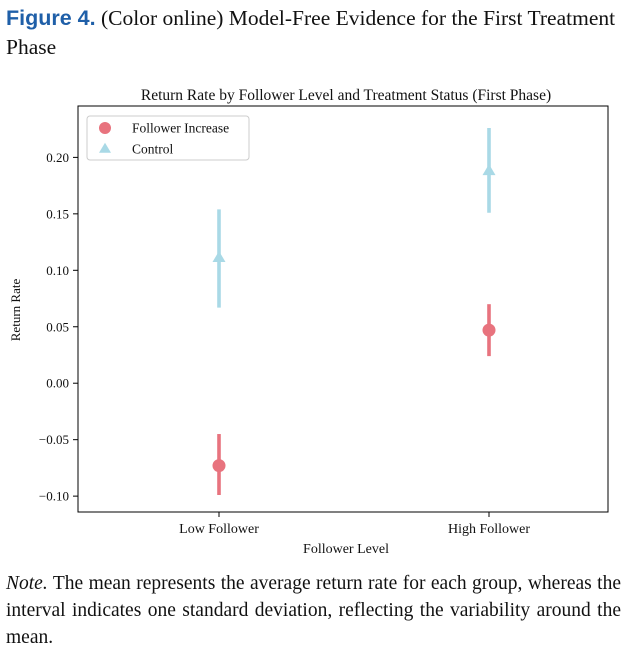 This screenshot has height=656, width=627. Describe the element at coordinates (57, 213) in the screenshot. I see `y-tick-label: 0.15` at that location.